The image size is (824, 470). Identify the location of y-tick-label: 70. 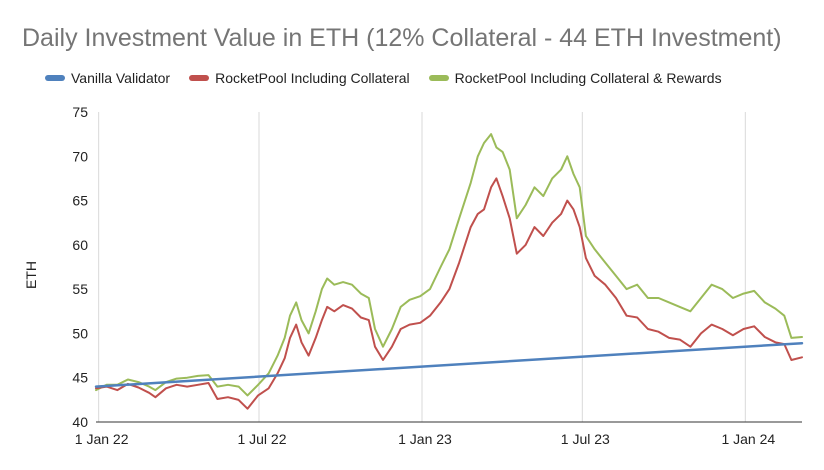
(80, 156).